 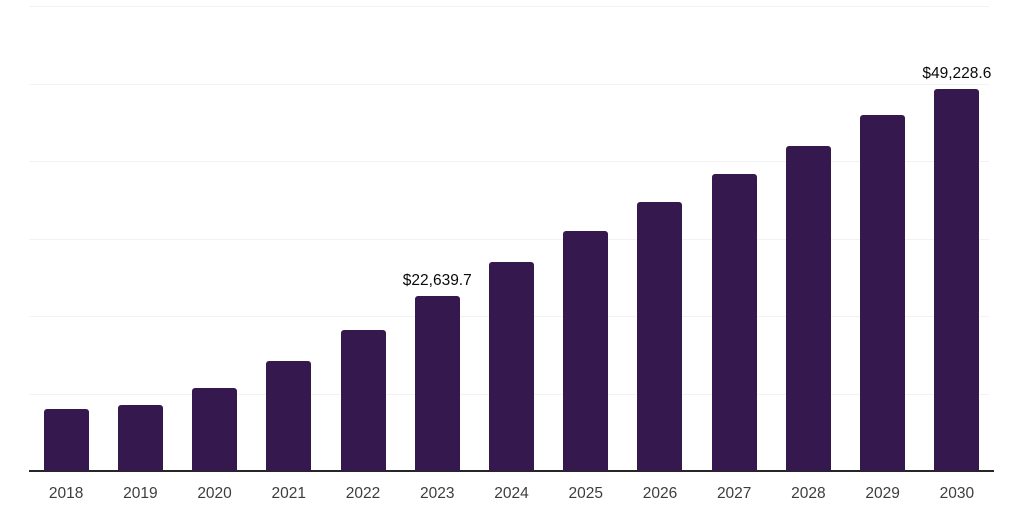 What do you see at coordinates (66, 440) in the screenshot?
I see `bar-2018` at bounding box center [66, 440].